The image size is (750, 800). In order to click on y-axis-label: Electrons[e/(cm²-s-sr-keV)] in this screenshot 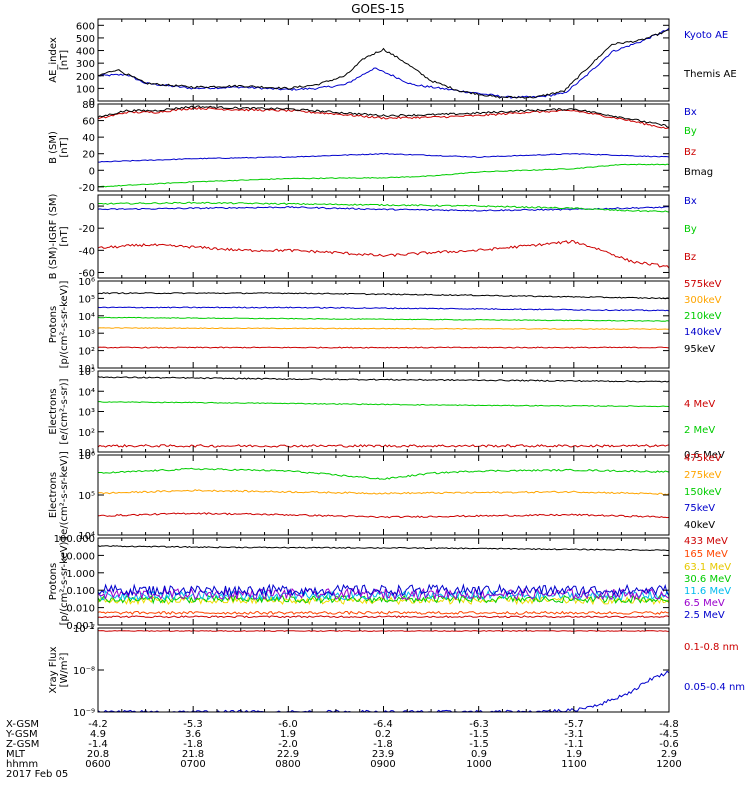, I will do `click(59, 495)`.